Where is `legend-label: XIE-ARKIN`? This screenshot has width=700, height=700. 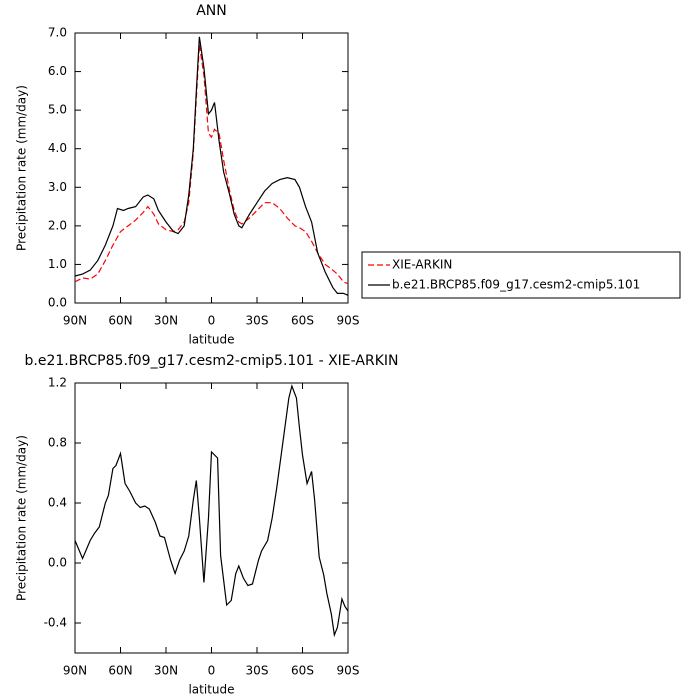
legend-label: XIE-ARKIN is located at coordinates (422, 265).